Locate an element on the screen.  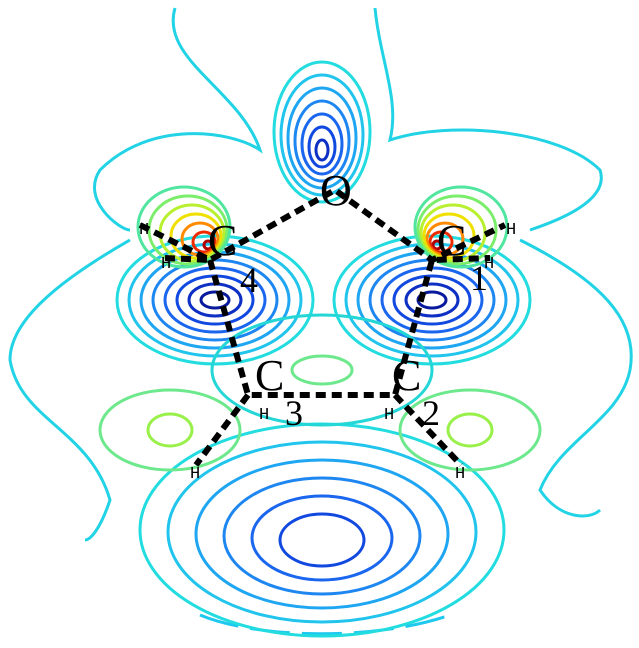
atom-index: 3 is located at coordinates (294, 413).